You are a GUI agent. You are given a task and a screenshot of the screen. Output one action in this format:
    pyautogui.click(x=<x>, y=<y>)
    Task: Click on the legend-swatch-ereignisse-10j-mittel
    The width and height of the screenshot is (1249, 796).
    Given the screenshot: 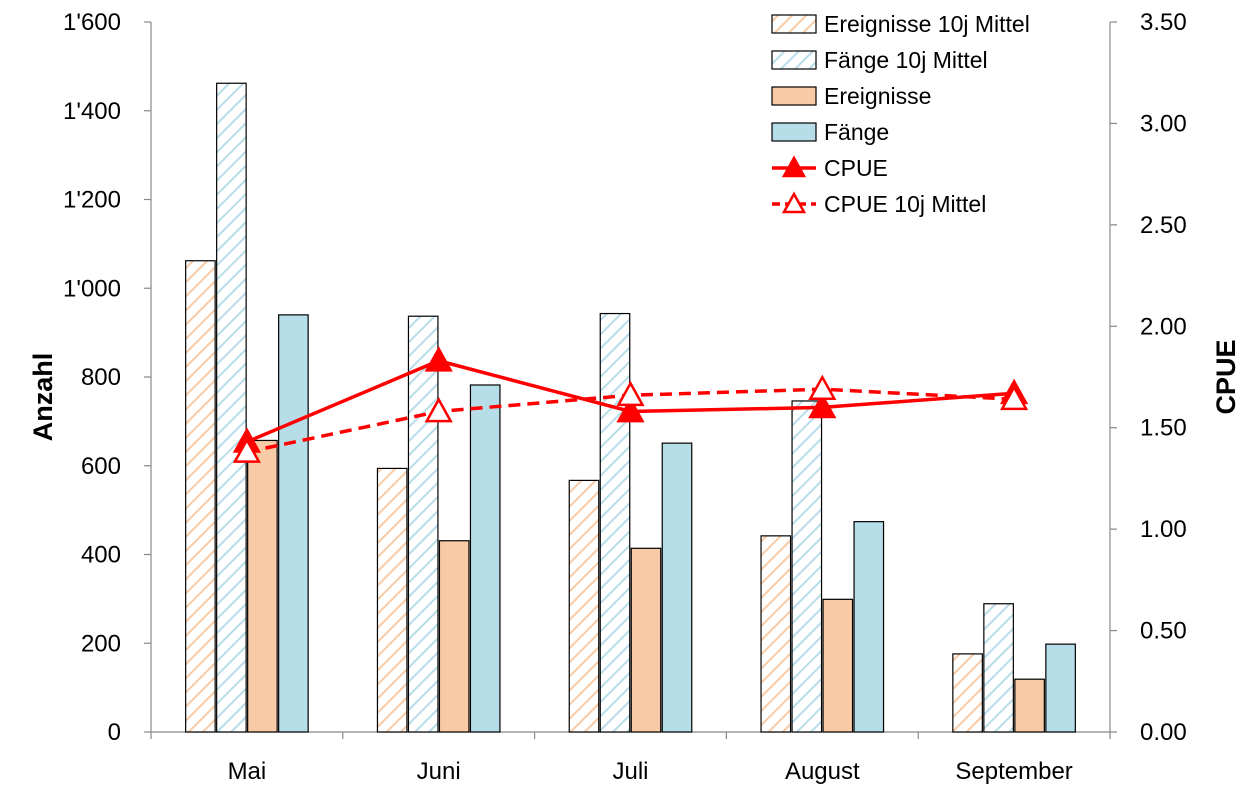 What is the action you would take?
    pyautogui.click(x=794, y=24)
    